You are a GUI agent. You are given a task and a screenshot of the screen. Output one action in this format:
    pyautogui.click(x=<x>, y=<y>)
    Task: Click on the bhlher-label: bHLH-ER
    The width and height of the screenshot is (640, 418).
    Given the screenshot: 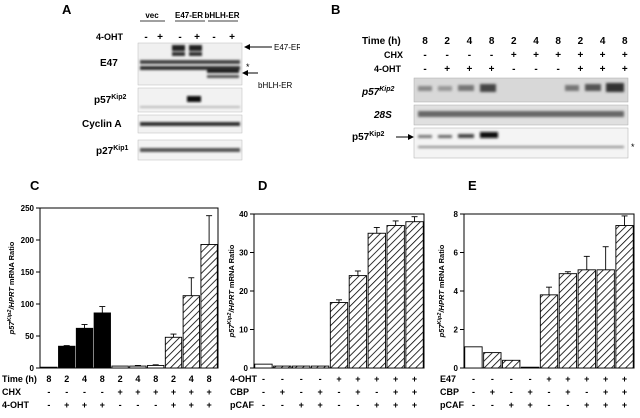 What is the action you would take?
    pyautogui.click(x=275, y=85)
    